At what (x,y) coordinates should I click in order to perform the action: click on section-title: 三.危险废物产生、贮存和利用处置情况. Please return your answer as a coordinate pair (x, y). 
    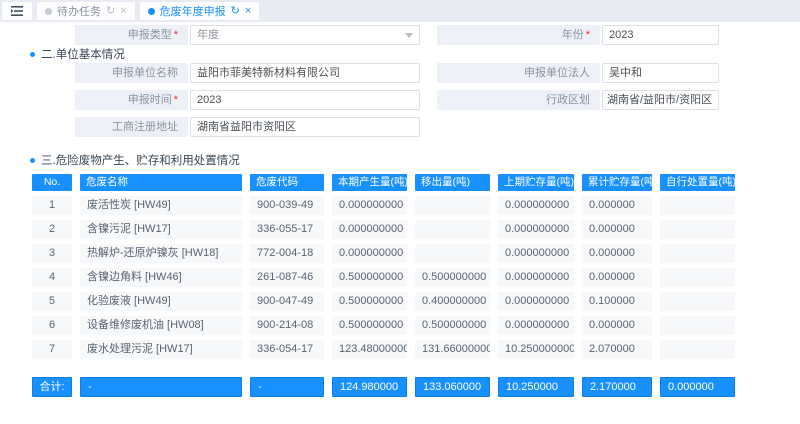
    Looking at the image, I should click on (140, 161).